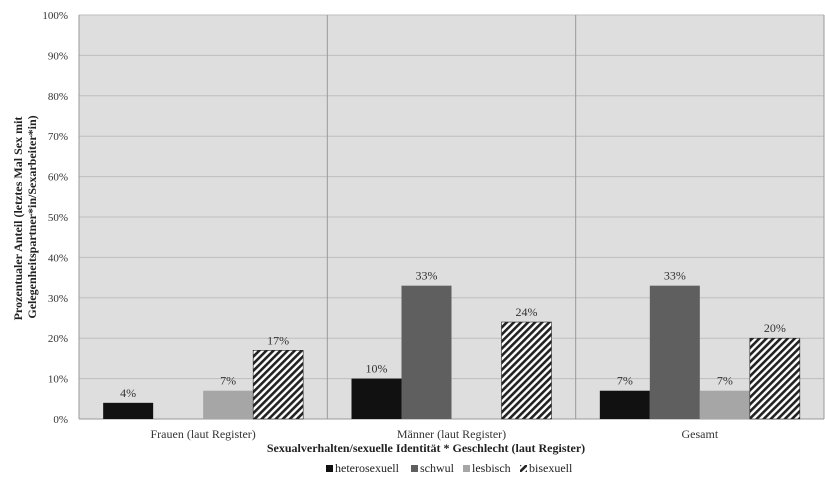 Image resolution: width=825 pixels, height=482 pixels. What do you see at coordinates (58, 137) in the screenshot?
I see `y-tick-label: 70%` at bounding box center [58, 137].